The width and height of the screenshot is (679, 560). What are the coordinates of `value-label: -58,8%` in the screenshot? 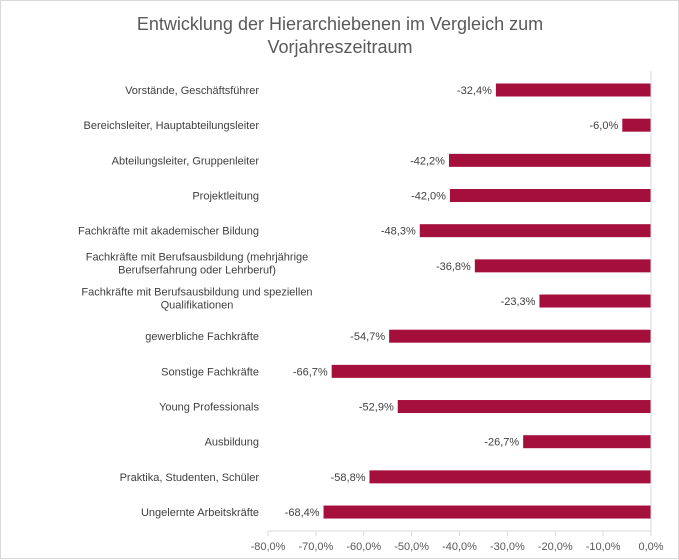 It's located at (348, 478).